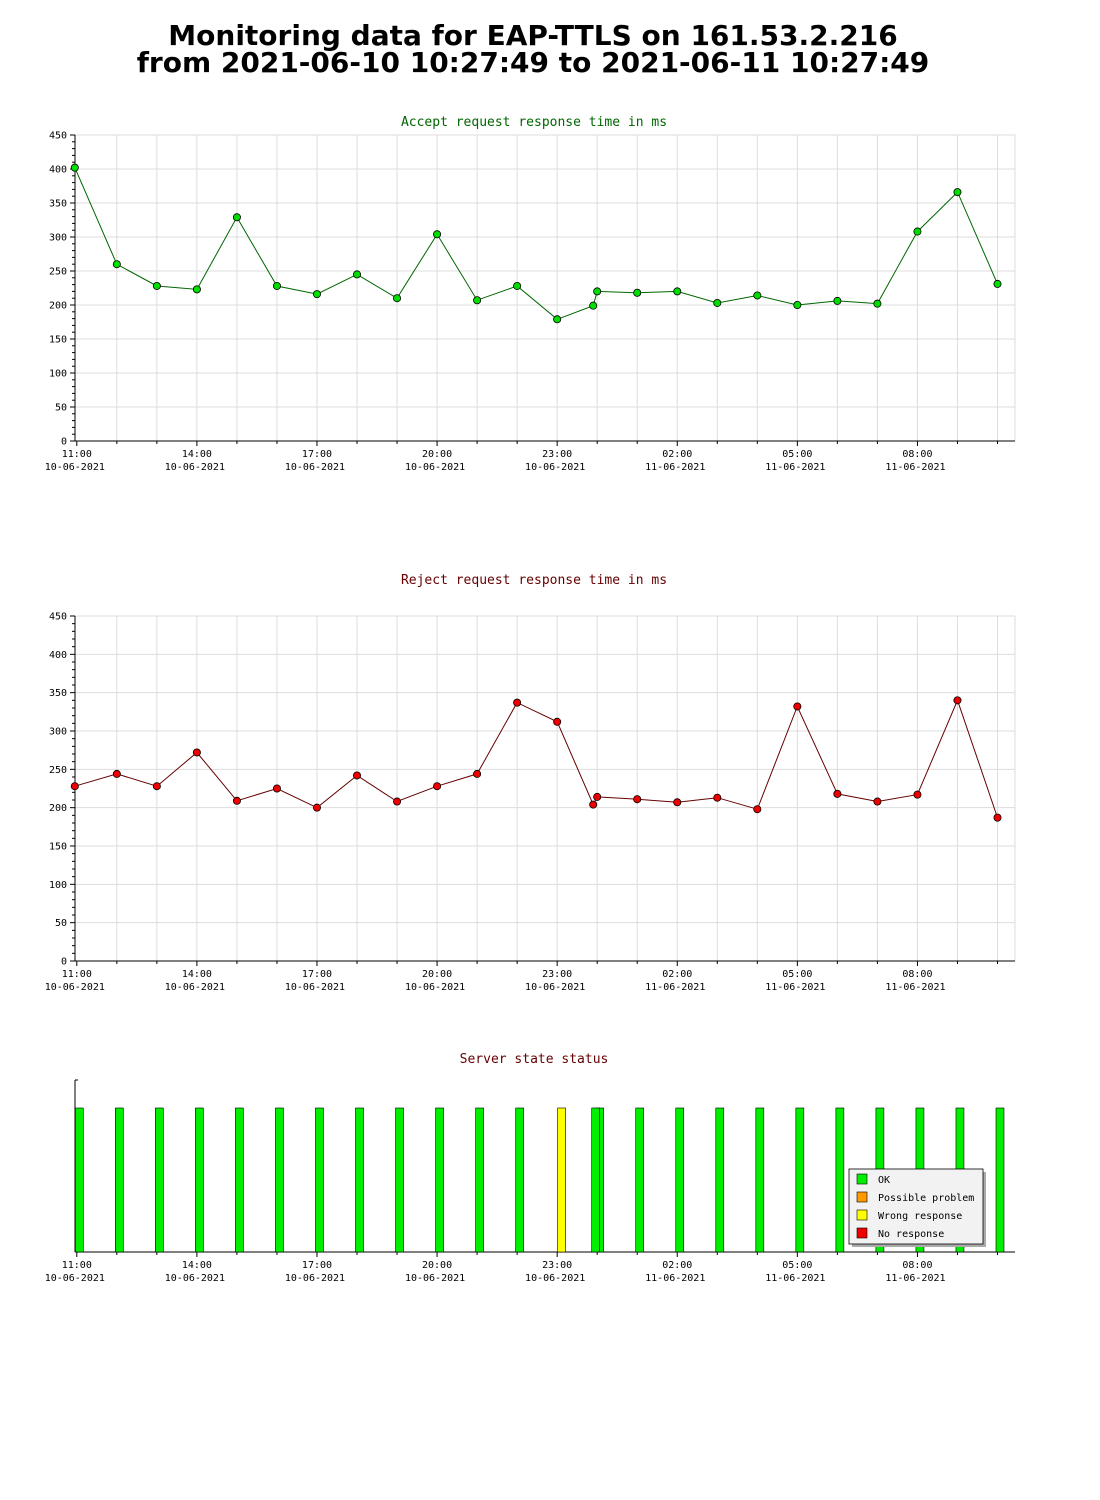 This screenshot has width=1100, height=1500. What do you see at coordinates (911, 1234) in the screenshot?
I see `legend-label: No response` at bounding box center [911, 1234].